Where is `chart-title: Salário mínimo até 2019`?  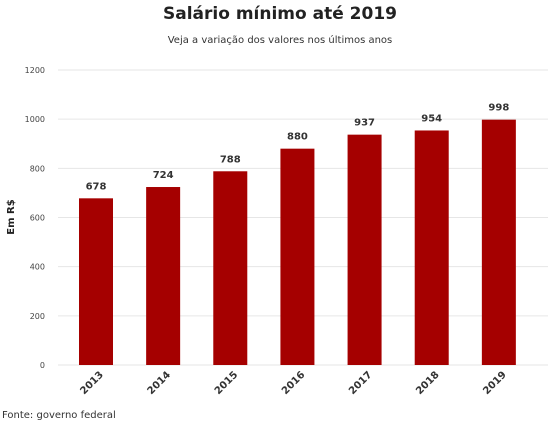
chart-title: Salário mínimo até 2019 is located at coordinates (280, 14).